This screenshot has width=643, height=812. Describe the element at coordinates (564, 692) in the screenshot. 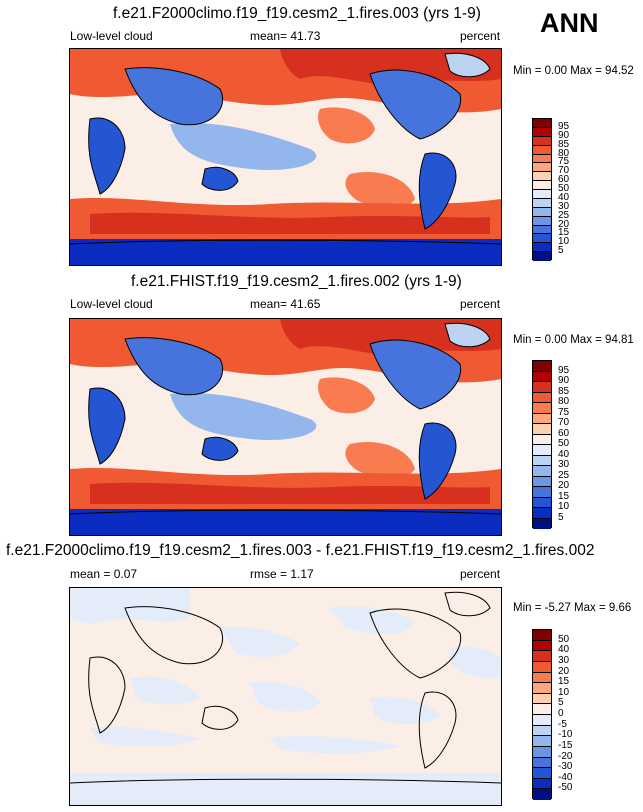

I see `colorbar-tick-label: 10` at that location.